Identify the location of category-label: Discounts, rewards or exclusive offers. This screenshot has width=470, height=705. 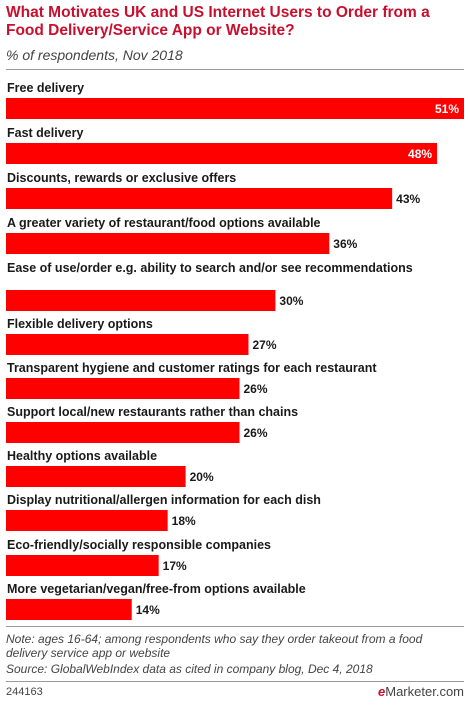
(121, 178).